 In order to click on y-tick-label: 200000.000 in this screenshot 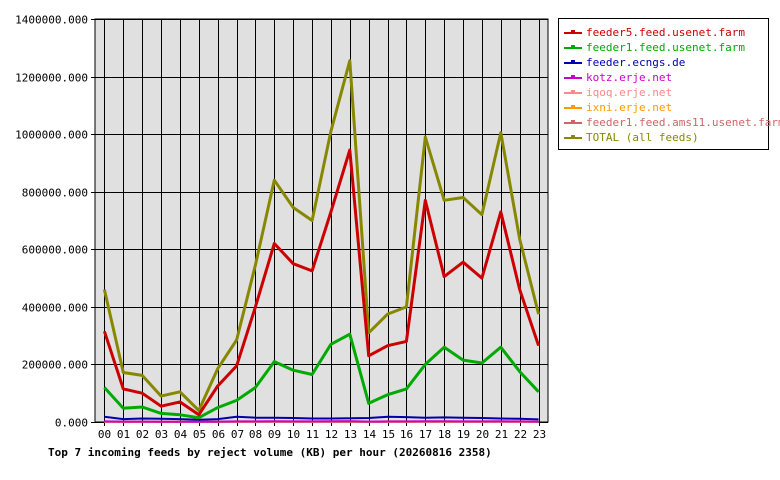, I will do `click(55, 365)`.